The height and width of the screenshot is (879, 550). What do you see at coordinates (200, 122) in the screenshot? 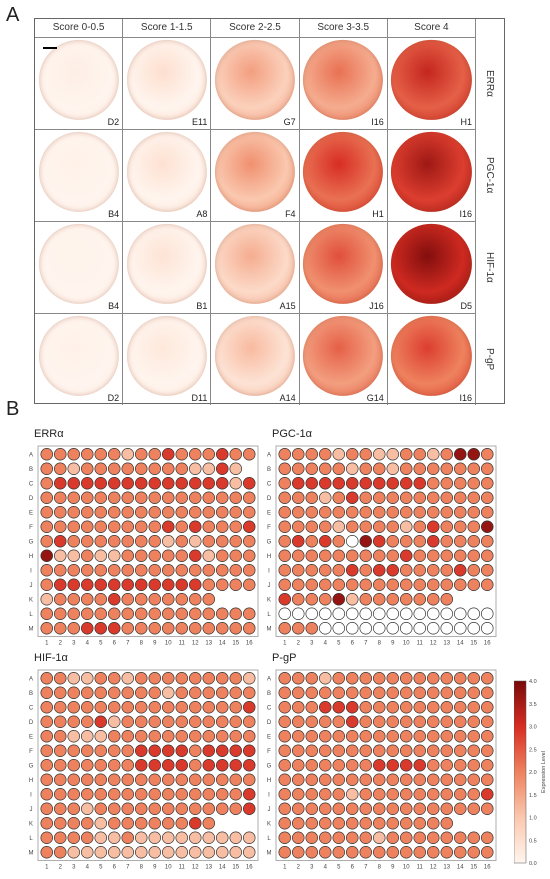
I see `core-id-label: E11` at bounding box center [200, 122].